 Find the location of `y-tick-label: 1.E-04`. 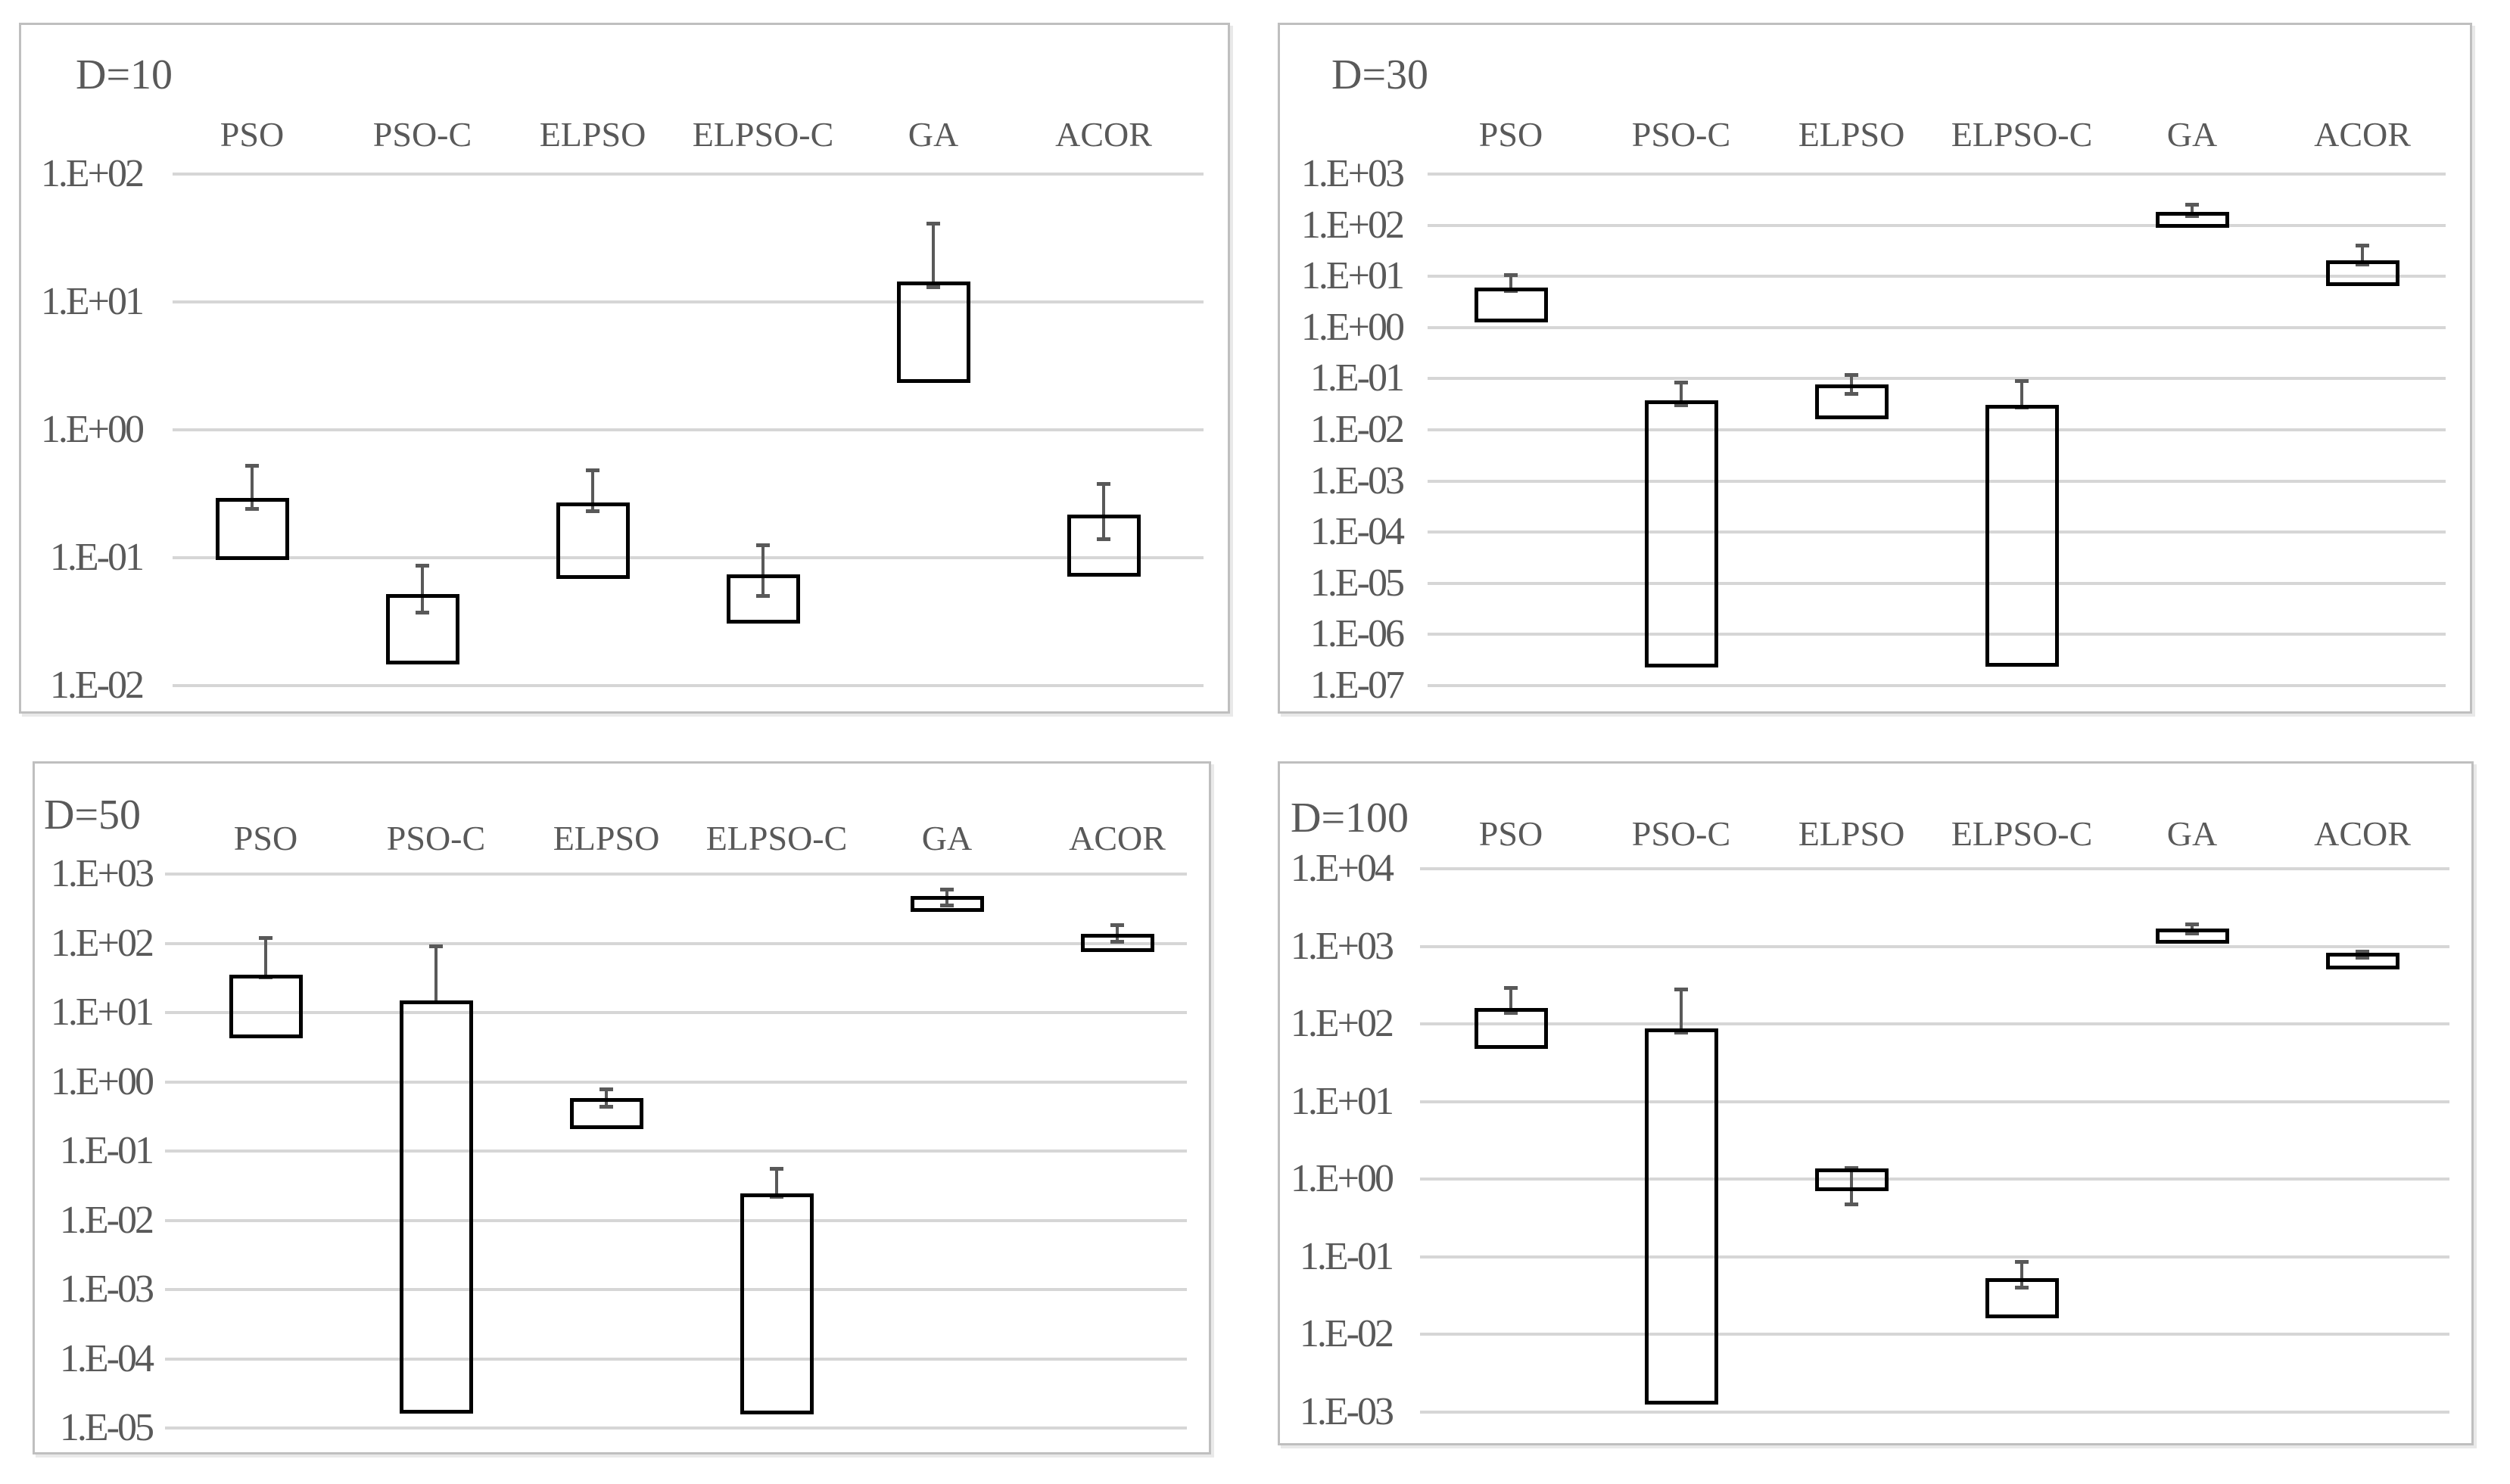

y-tick-label: 1.E-04 is located at coordinates (1357, 531).